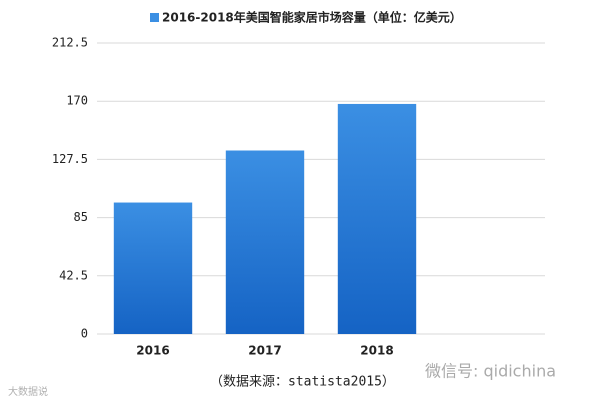 Image resolution: width=606 pixels, height=403 pixels. What do you see at coordinates (77, 101) in the screenshot?
I see `y-tick-label: 170` at bounding box center [77, 101].